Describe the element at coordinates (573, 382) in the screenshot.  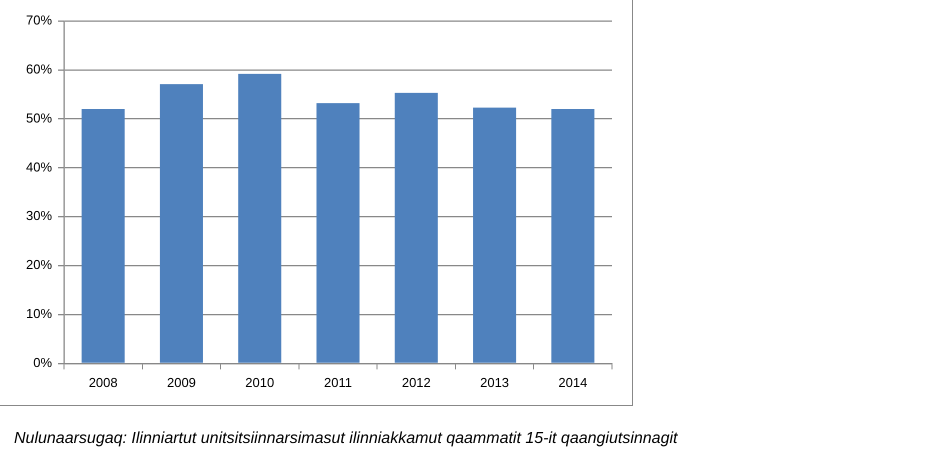
I see `x-tick-label: 2014` at that location.